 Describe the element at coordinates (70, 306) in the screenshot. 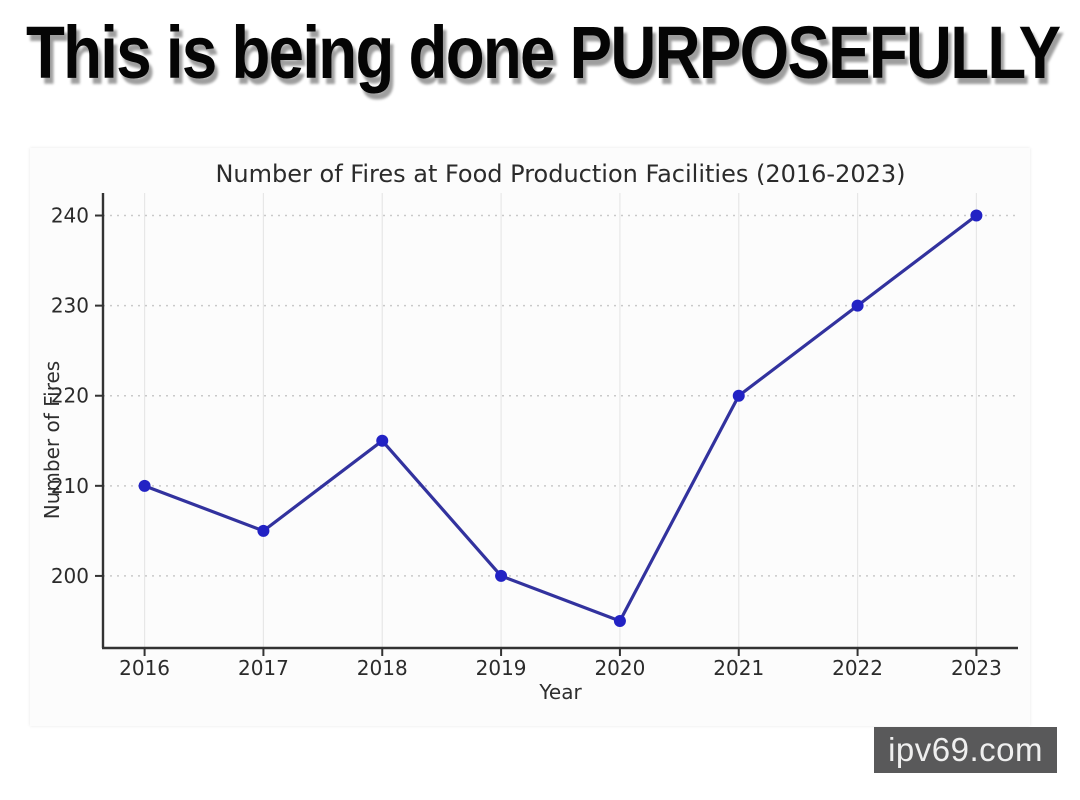

I see `y-tick-label: 230` at that location.